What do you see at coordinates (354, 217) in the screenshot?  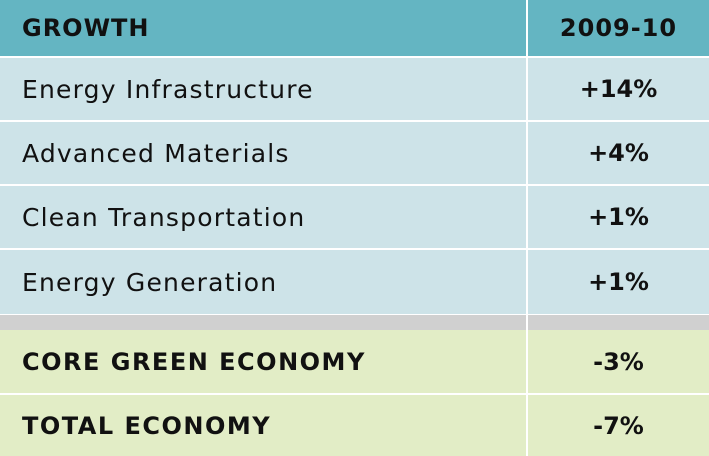 I see `table-row: Clean Transportation +1%` at bounding box center [354, 217].